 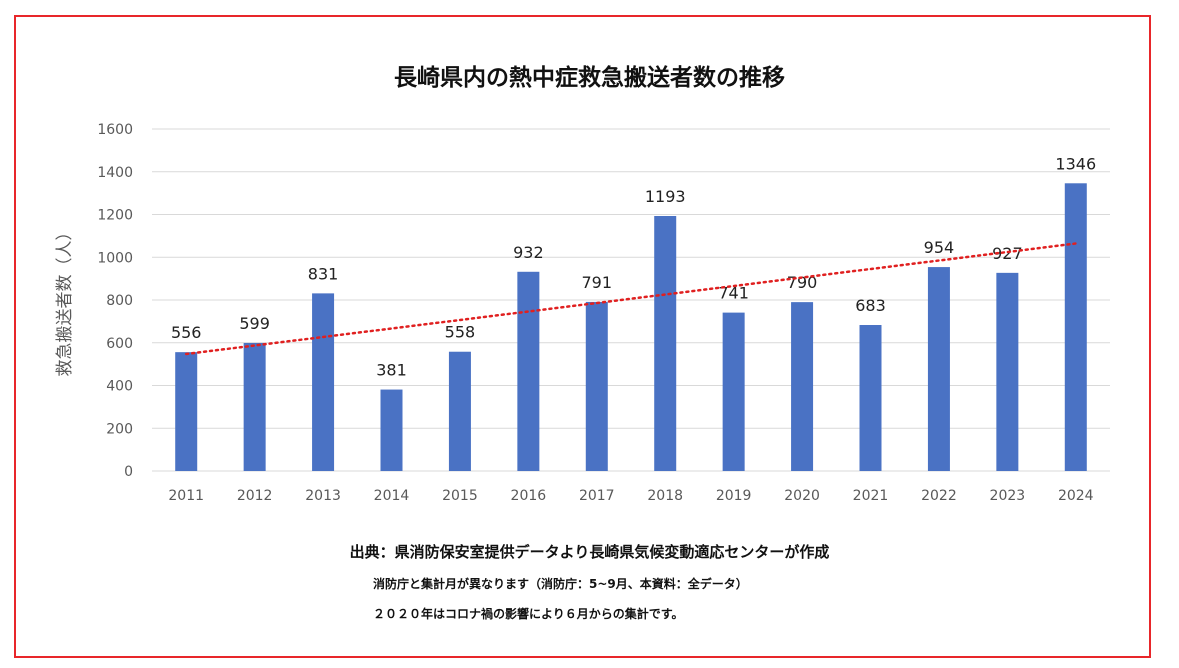 I want to click on y-tick-label: 0, so click(x=128, y=472).